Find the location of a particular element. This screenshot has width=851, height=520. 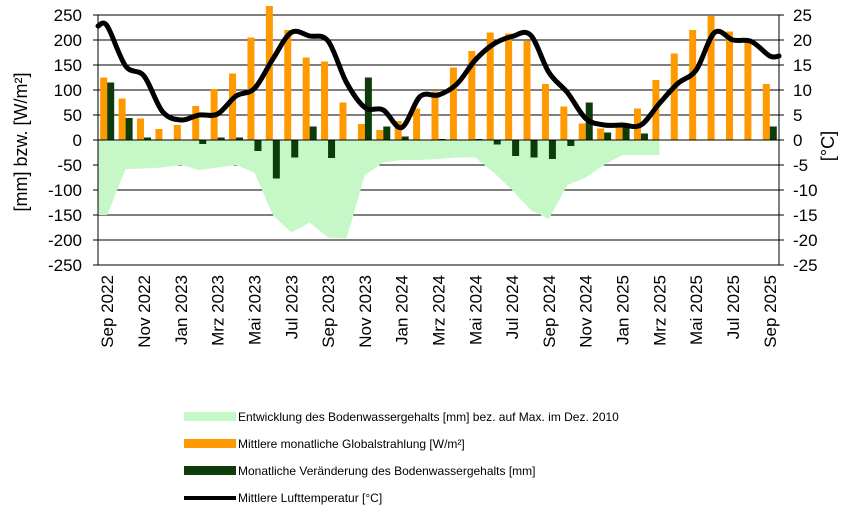

right-tick-label: 25 is located at coordinates (802, 15).